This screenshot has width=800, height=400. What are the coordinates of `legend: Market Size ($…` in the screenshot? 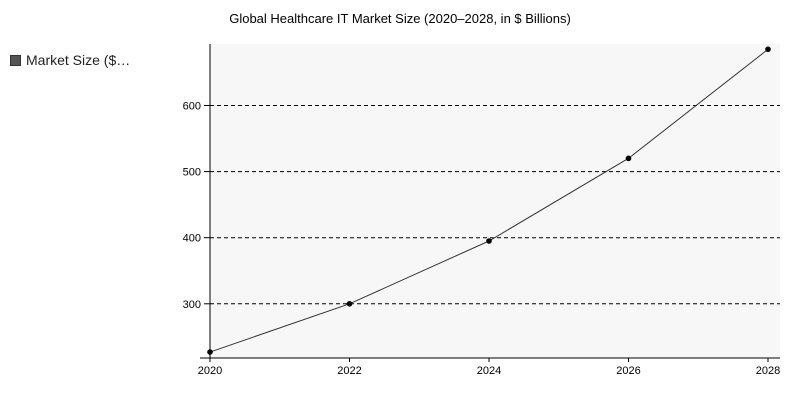 It's located at (70, 60).